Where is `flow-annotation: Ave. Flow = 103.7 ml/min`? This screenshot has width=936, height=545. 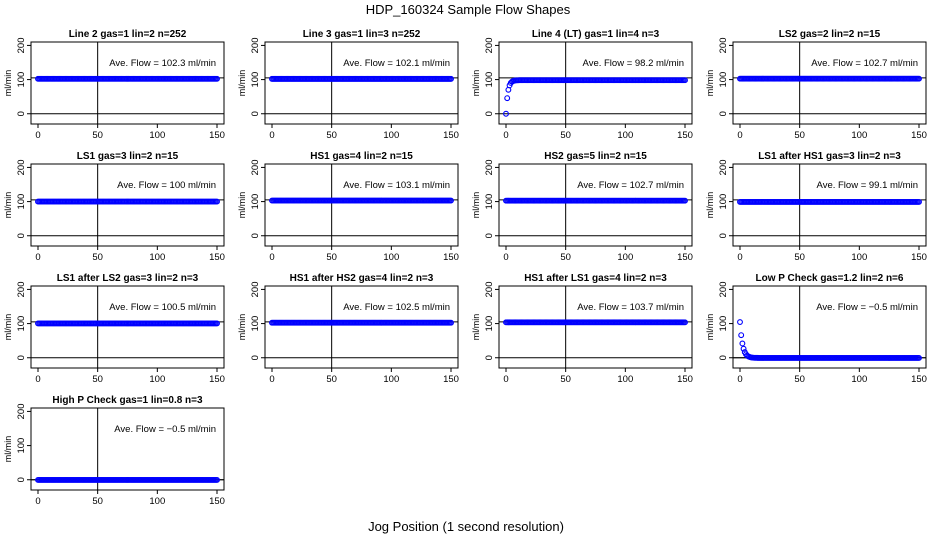
flow-annotation: Ave. Flow = 103.7 ml/min is located at coordinates (630, 307).